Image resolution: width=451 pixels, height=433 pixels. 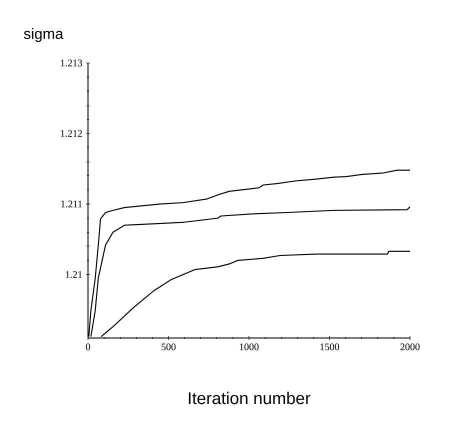 What do you see at coordinates (249, 398) in the screenshot?
I see `x-axis-title: Iteration number` at bounding box center [249, 398].